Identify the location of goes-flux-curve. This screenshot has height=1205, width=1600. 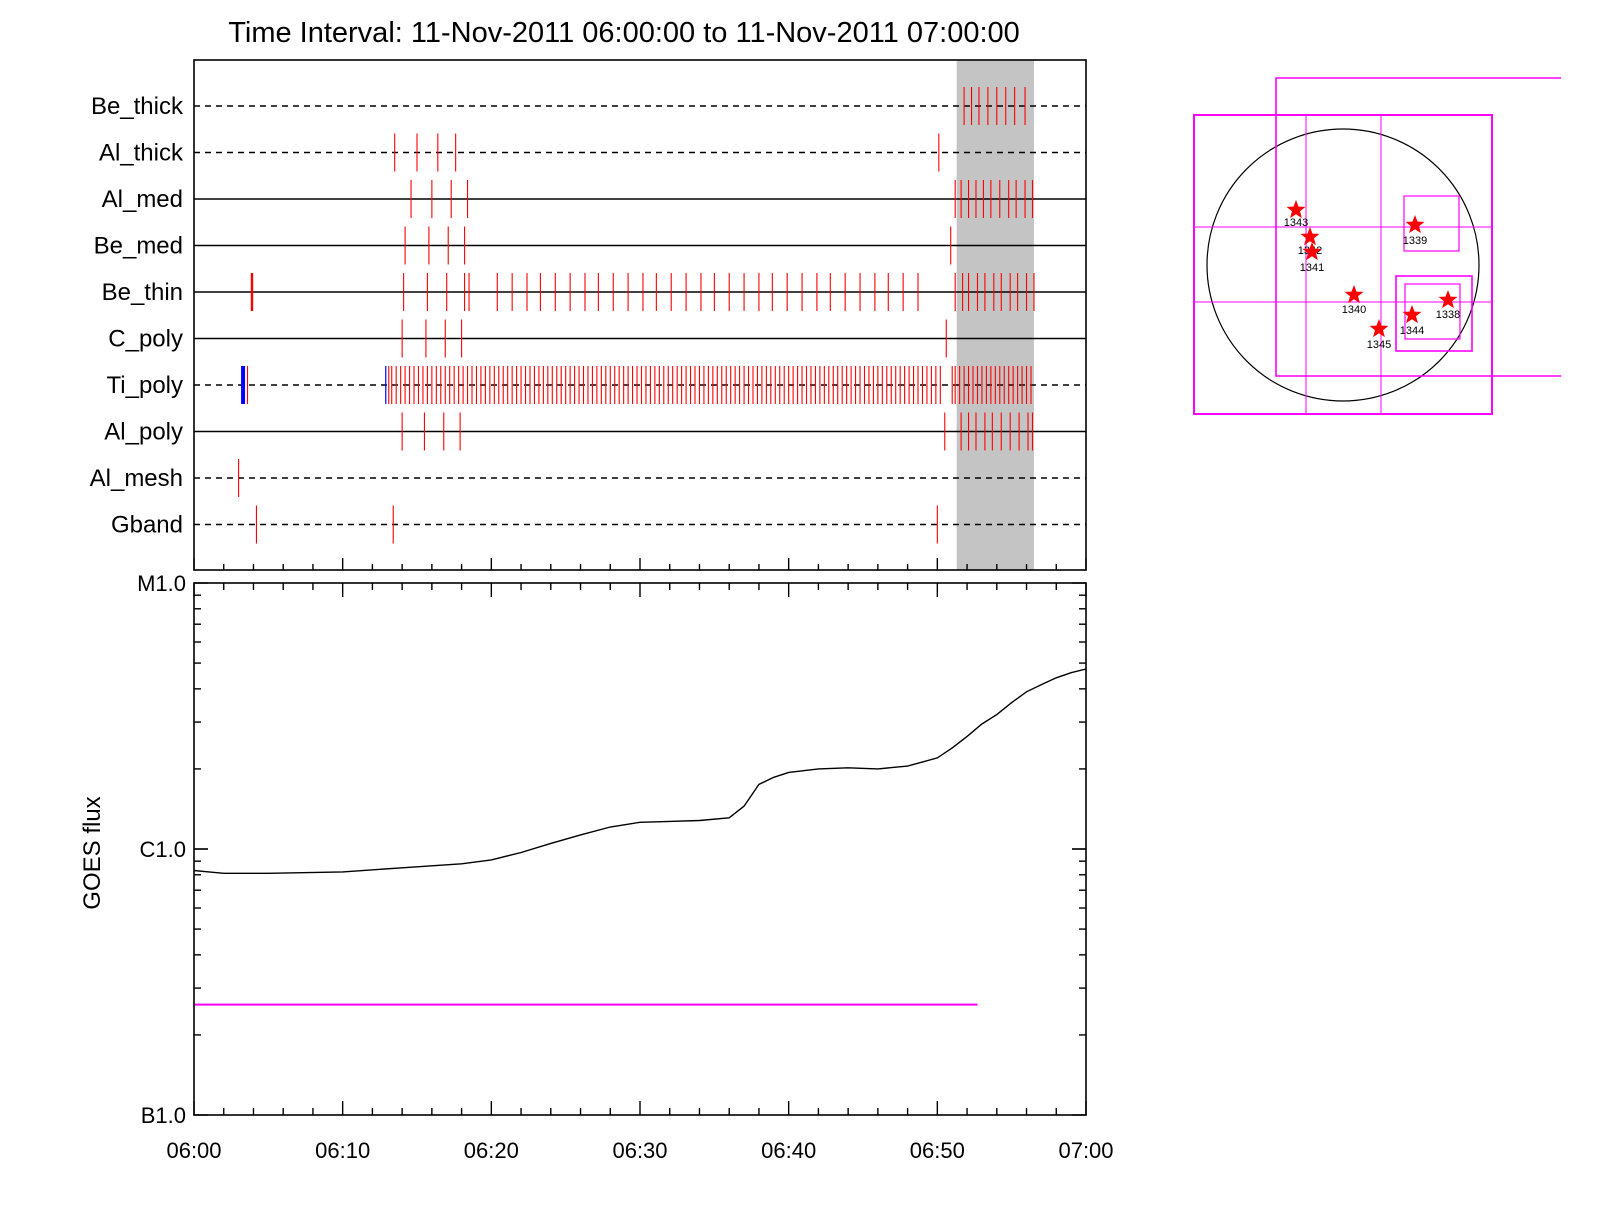
(640, 771).